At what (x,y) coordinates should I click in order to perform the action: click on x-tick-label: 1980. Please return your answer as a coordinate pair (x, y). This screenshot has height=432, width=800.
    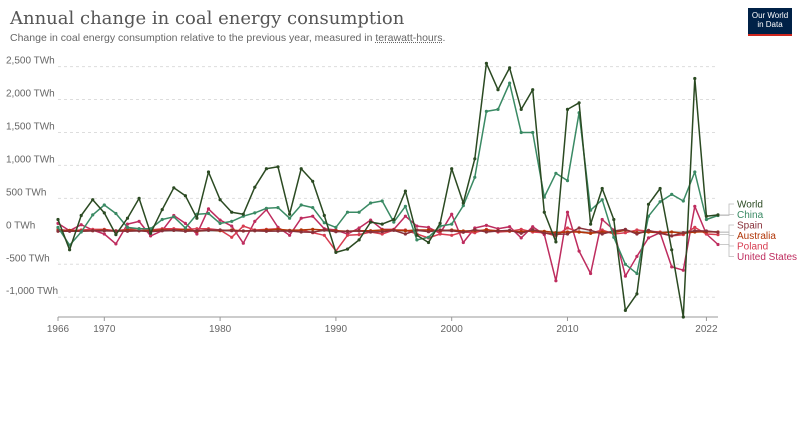
    Looking at the image, I should click on (220, 329).